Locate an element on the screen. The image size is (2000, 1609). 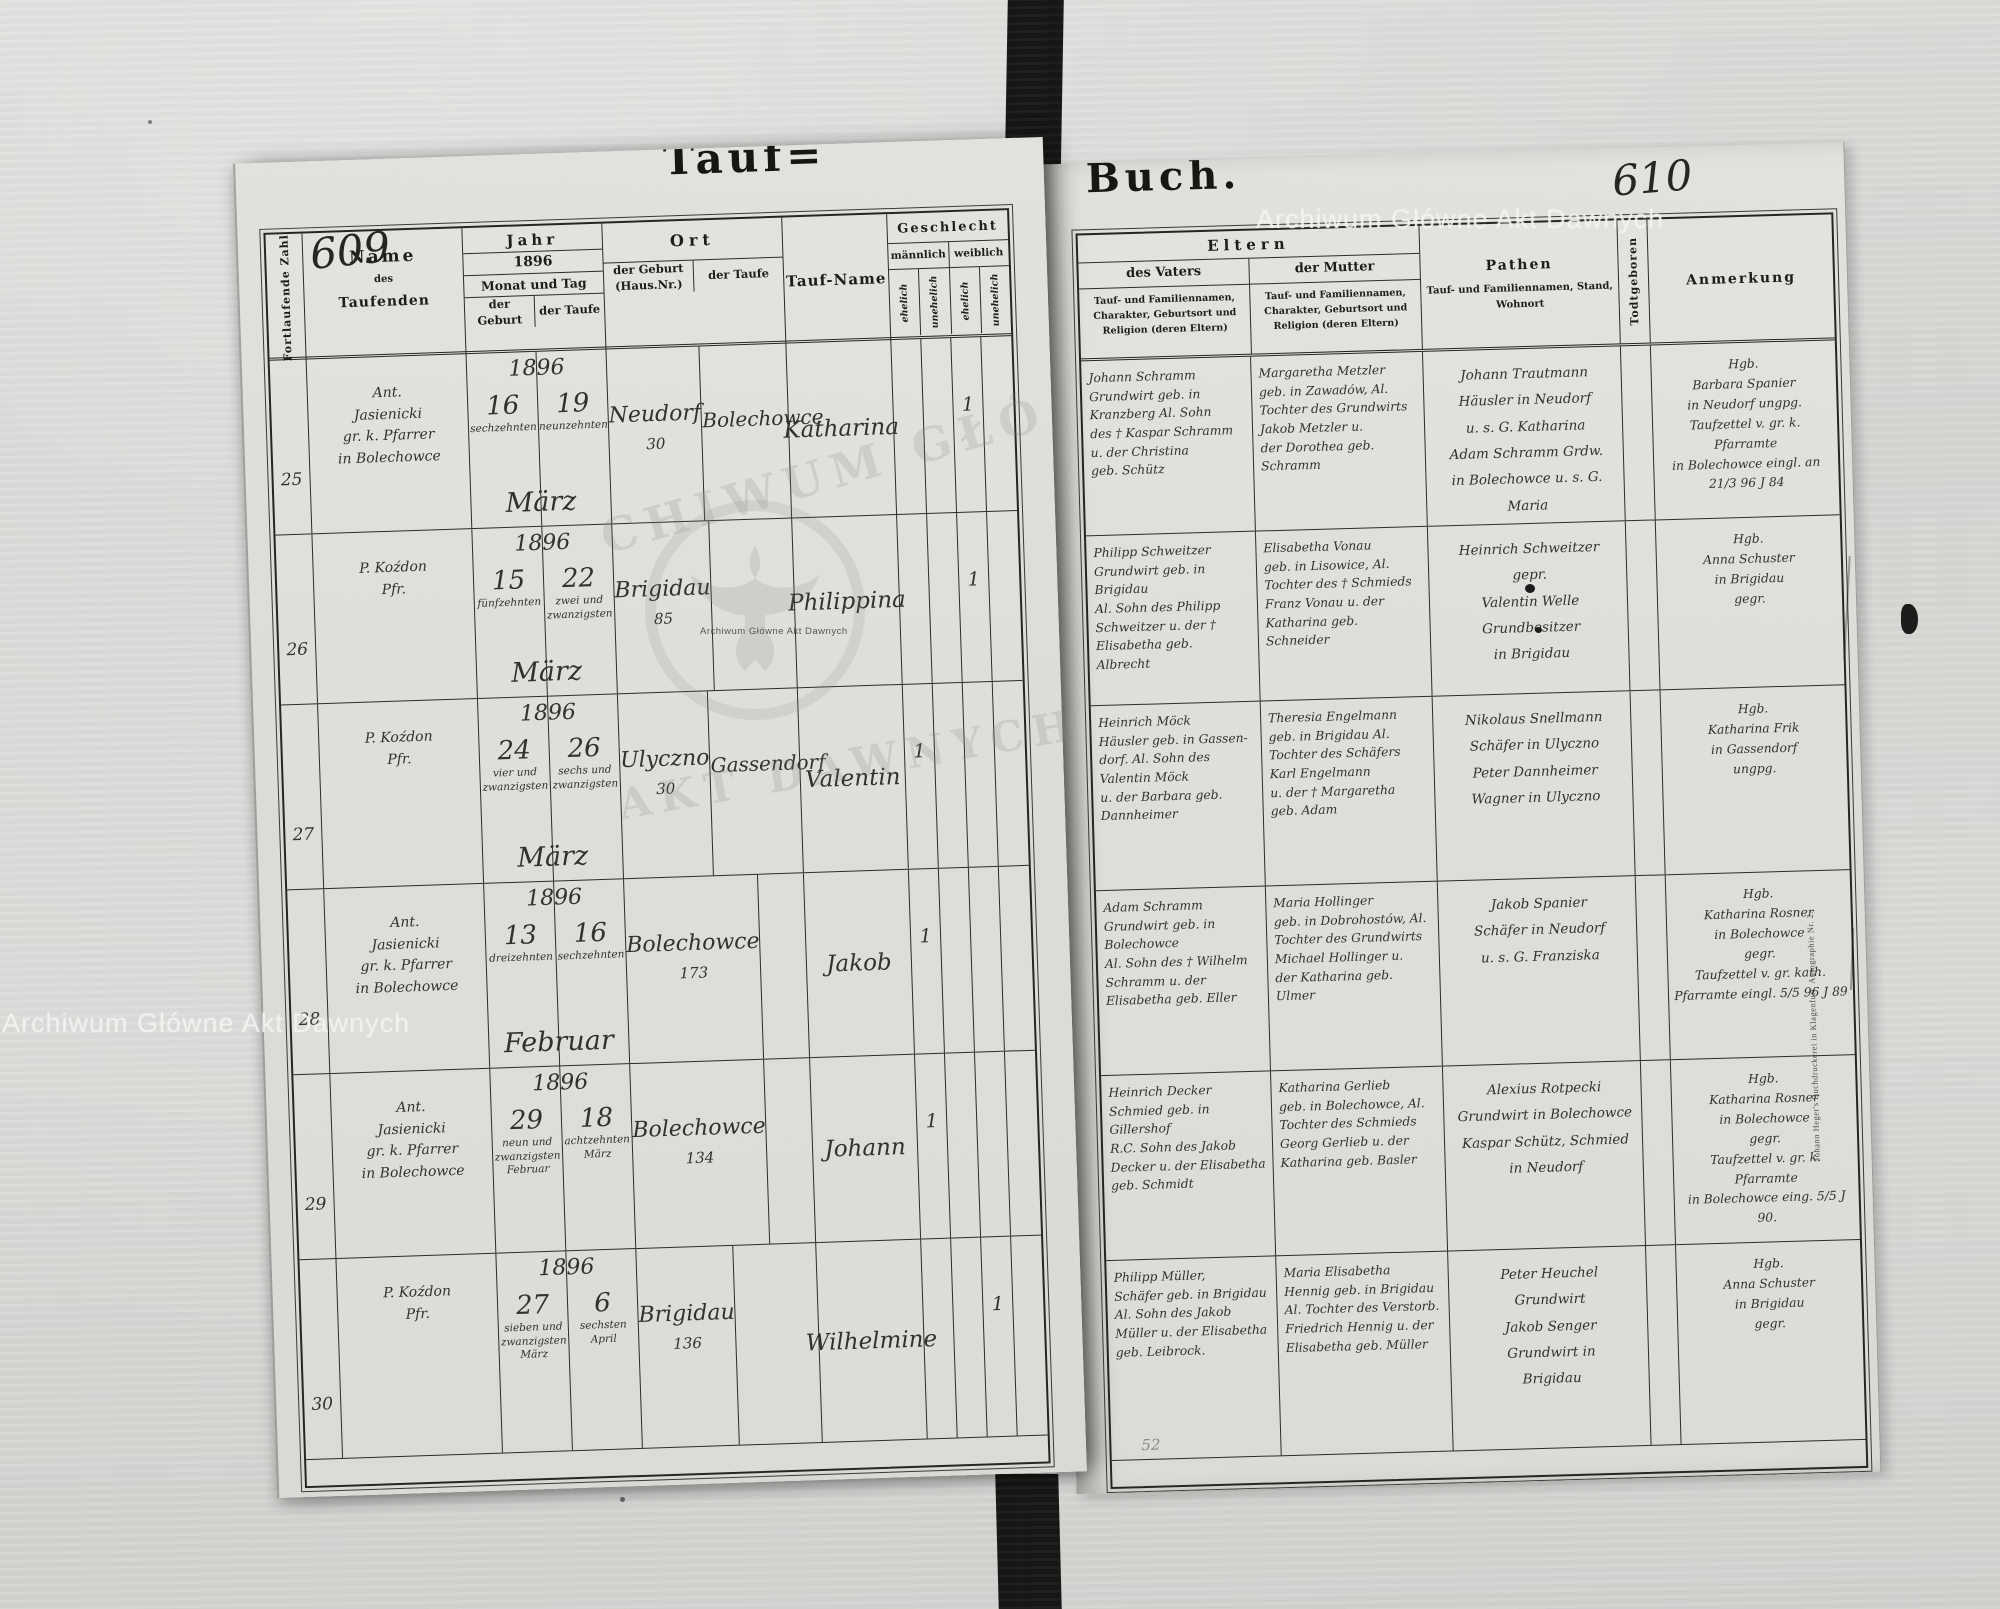
ort-halves: Neudorf 30 Bolechowce is located at coordinates (716, 433).